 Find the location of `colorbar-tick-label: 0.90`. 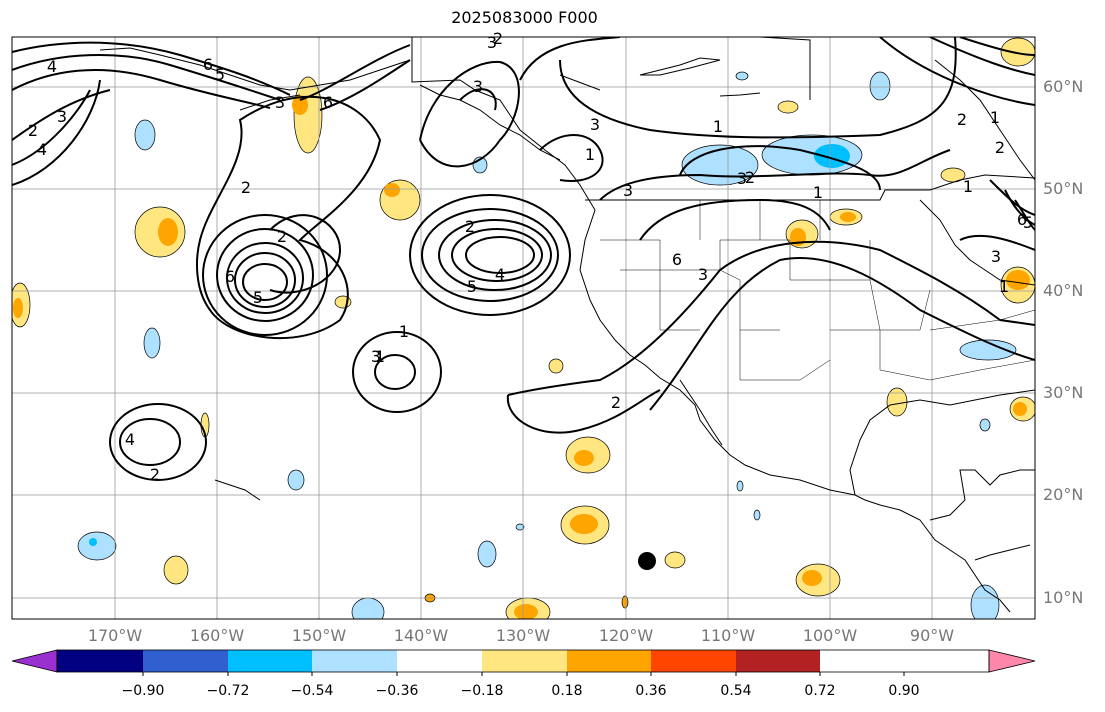

colorbar-tick-label: 0.90 is located at coordinates (904, 691).